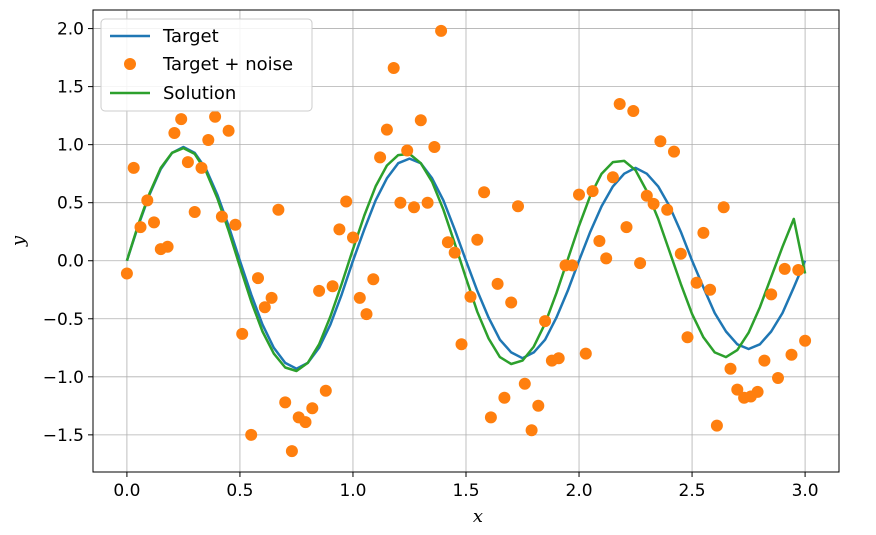 Image resolution: width=876 pixels, height=535 pixels. I want to click on legend-marker-noise, so click(130, 64).